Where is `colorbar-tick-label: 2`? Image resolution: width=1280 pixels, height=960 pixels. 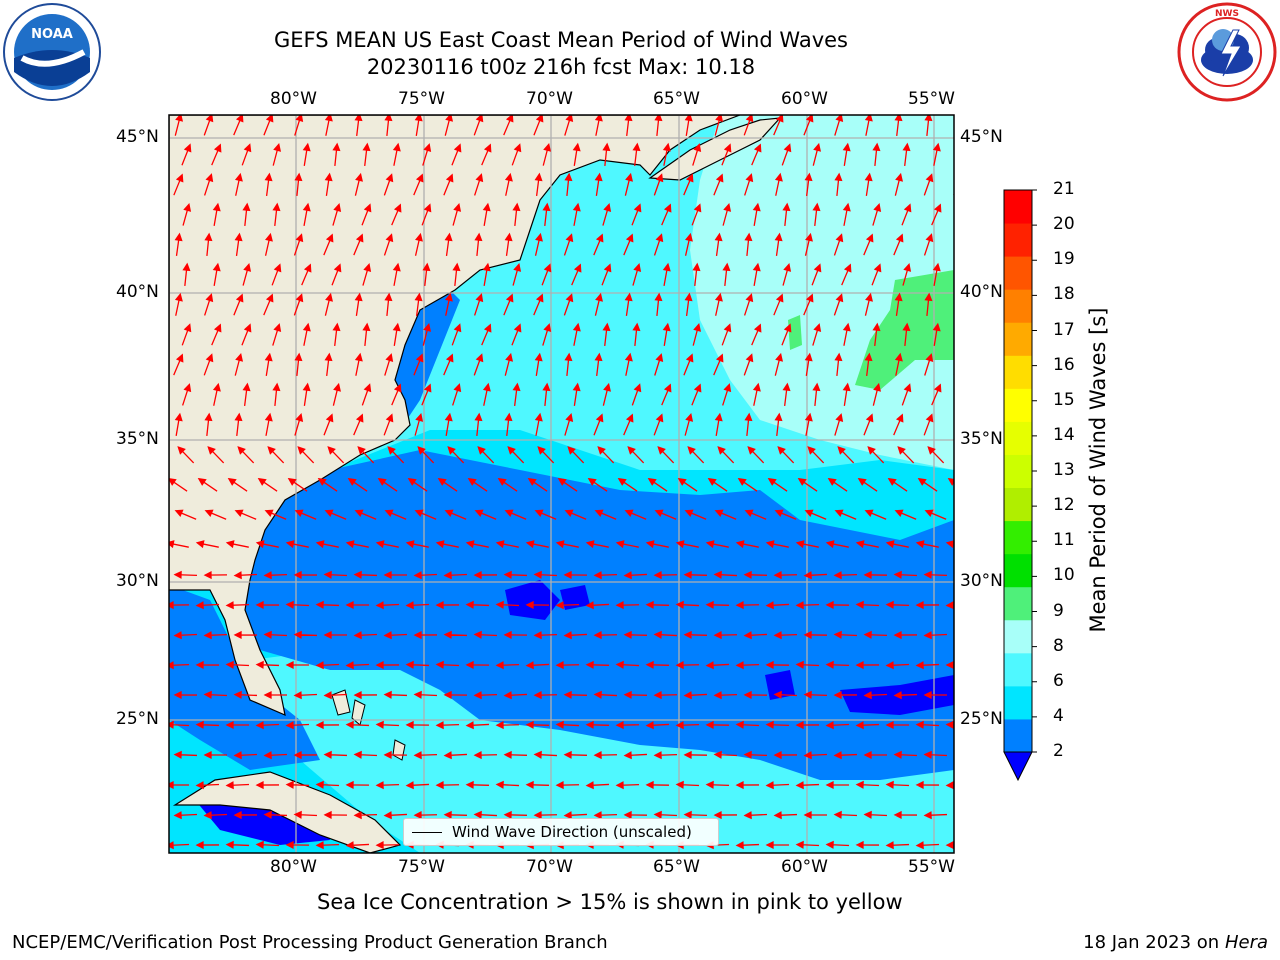
colorbar-tick-label: 2 is located at coordinates (1058, 751).